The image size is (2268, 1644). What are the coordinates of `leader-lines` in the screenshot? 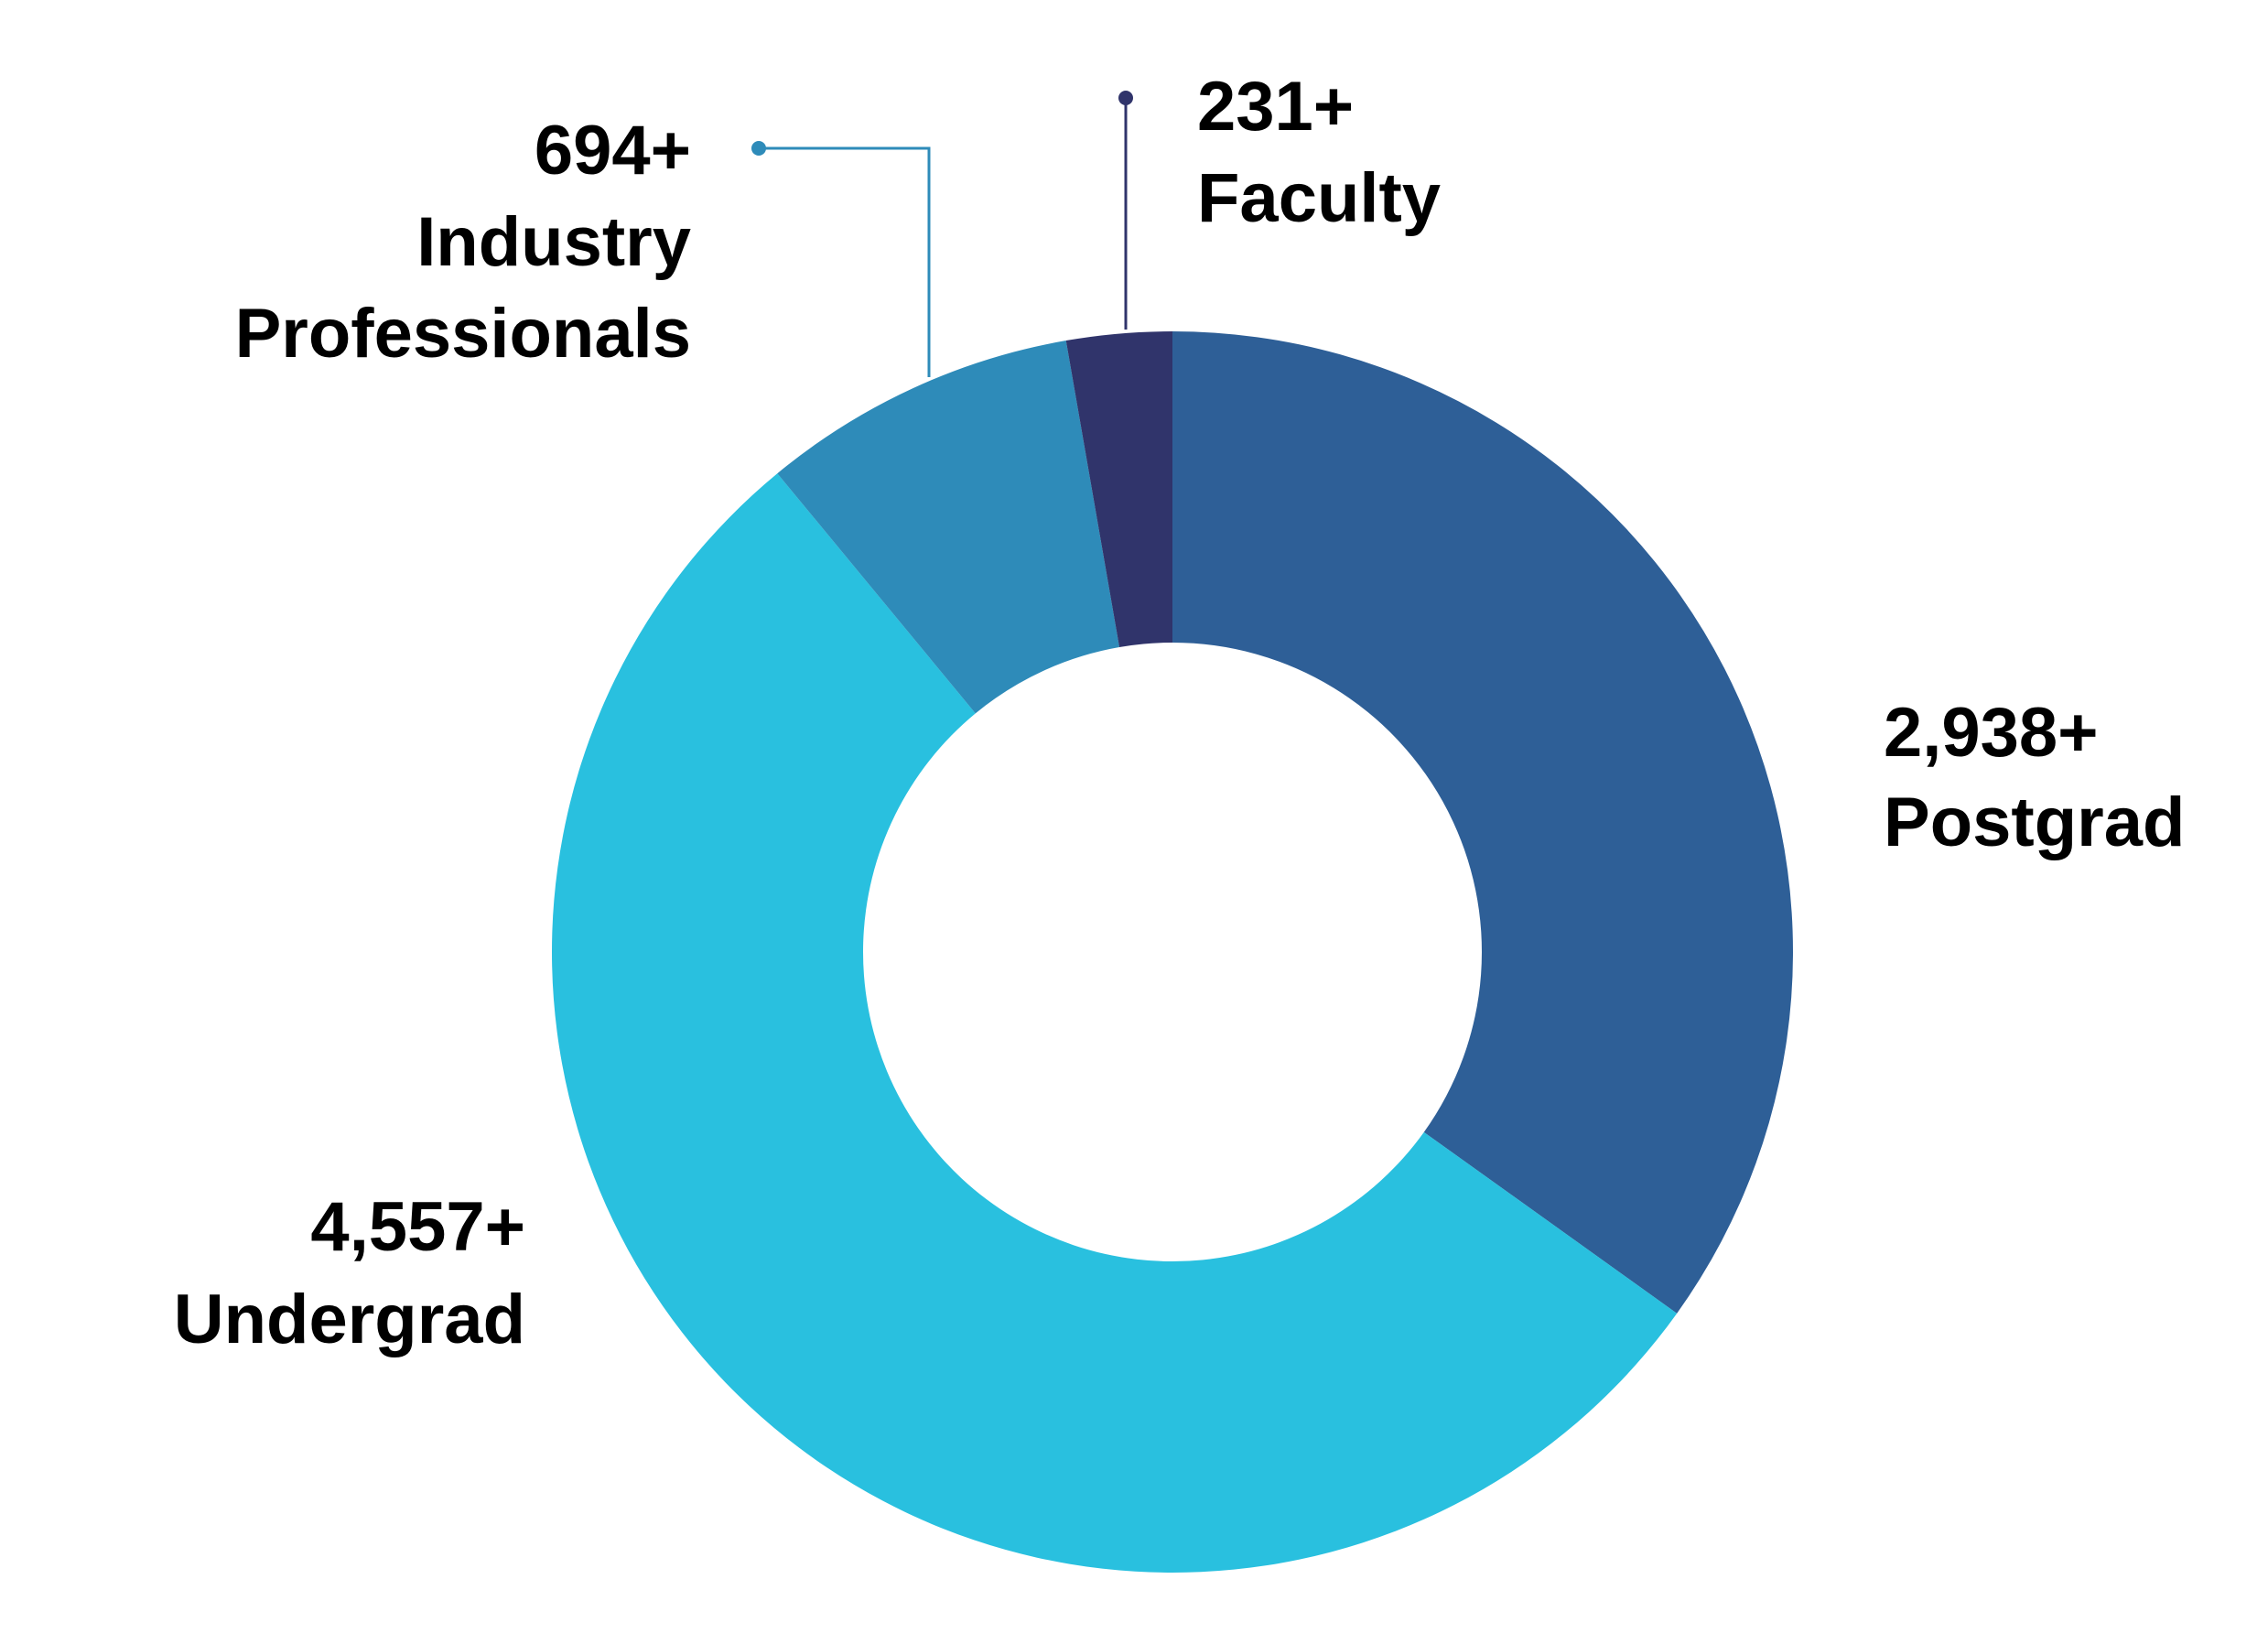 It's located at (942, 234).